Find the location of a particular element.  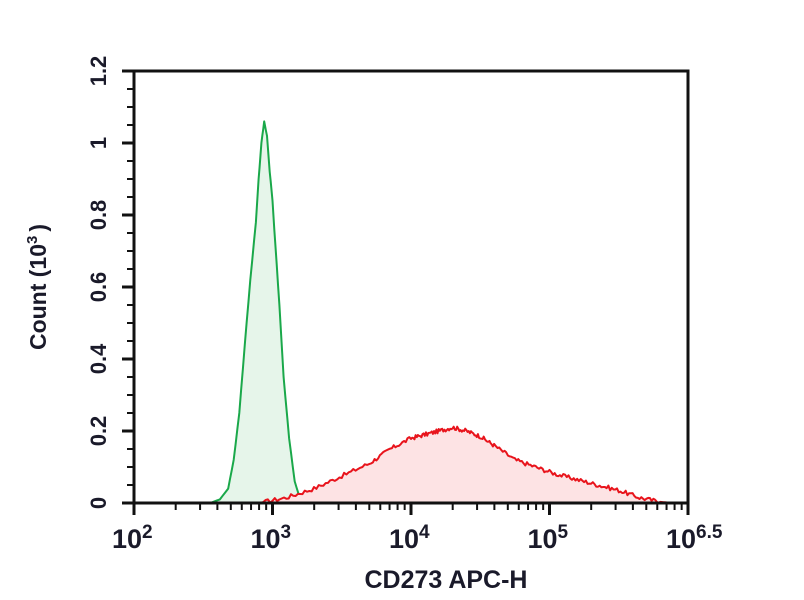

y-tick-label: 1.2 is located at coordinates (98, 71).